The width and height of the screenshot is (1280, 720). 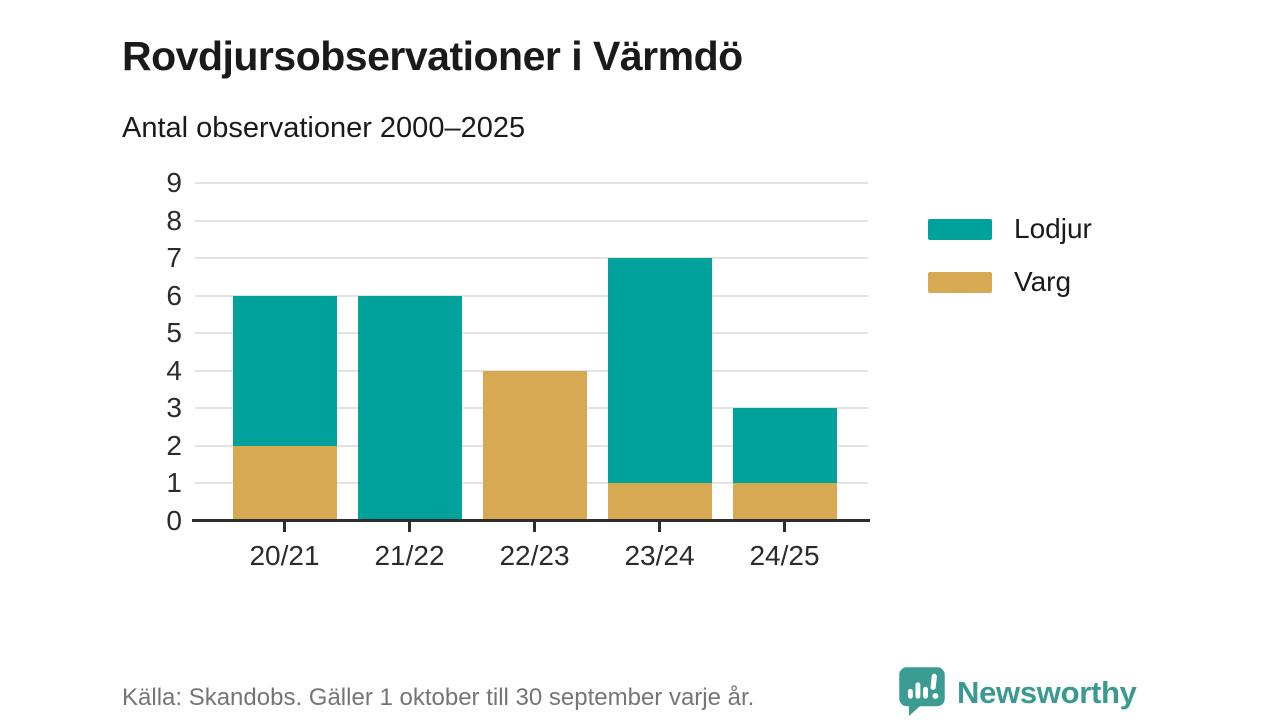 What do you see at coordinates (174, 220) in the screenshot?
I see `y-tick-label-8: 8` at bounding box center [174, 220].